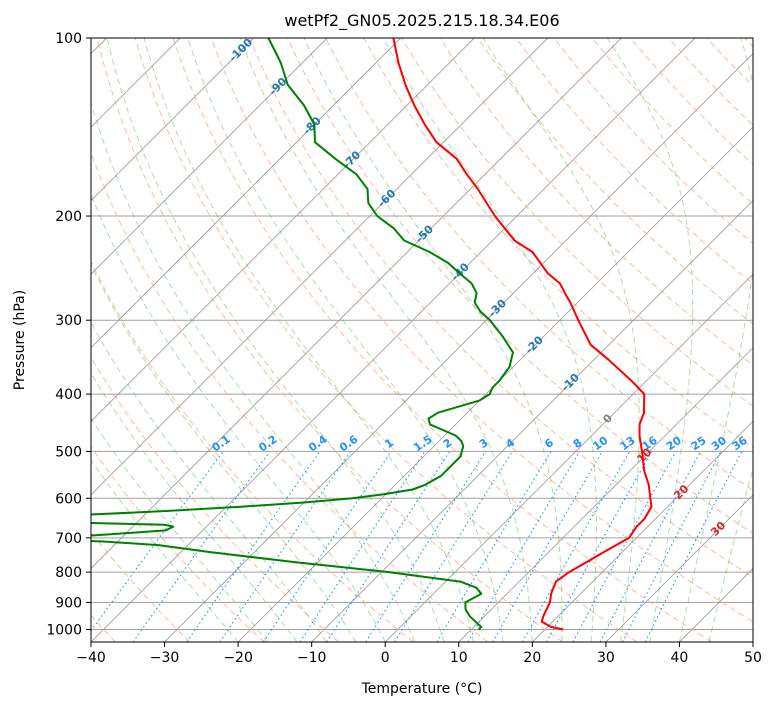  I want to click on x-tick-label: 30, so click(606, 658).